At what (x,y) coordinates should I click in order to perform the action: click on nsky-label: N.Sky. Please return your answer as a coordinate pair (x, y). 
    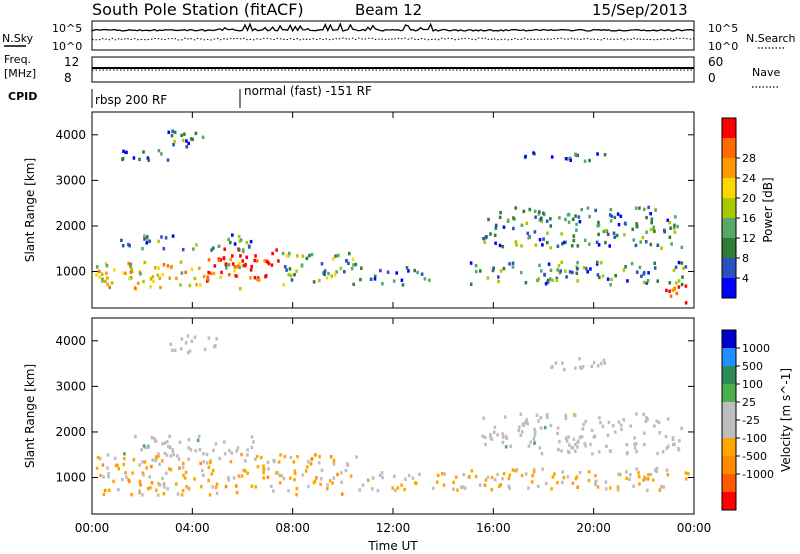
    Looking at the image, I should click on (18, 38).